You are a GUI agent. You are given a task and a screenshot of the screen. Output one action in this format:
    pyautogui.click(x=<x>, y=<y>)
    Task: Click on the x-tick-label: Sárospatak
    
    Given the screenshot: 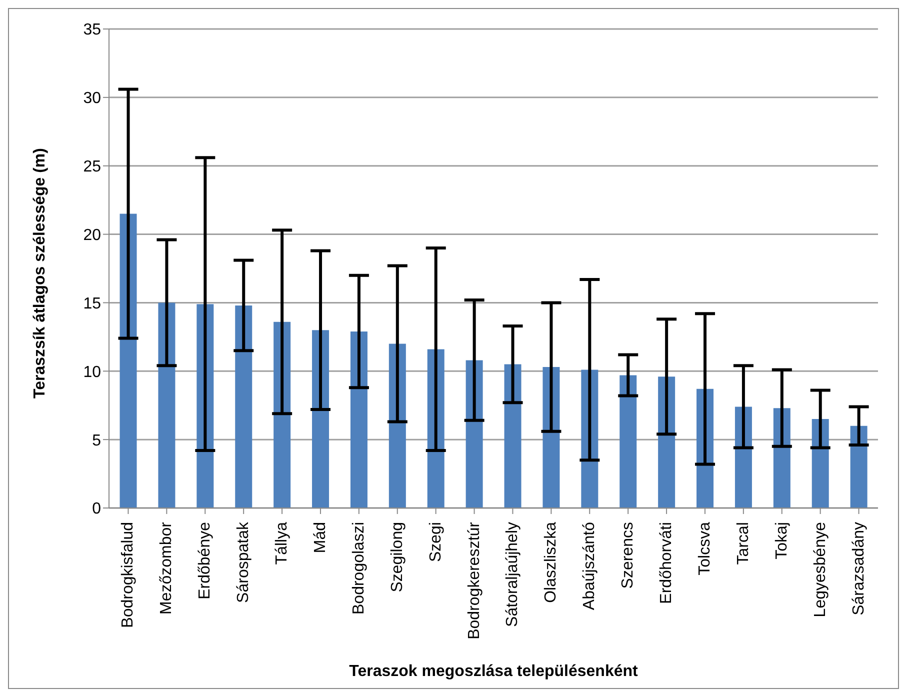 What is the action you would take?
    pyautogui.click(x=243, y=562)
    